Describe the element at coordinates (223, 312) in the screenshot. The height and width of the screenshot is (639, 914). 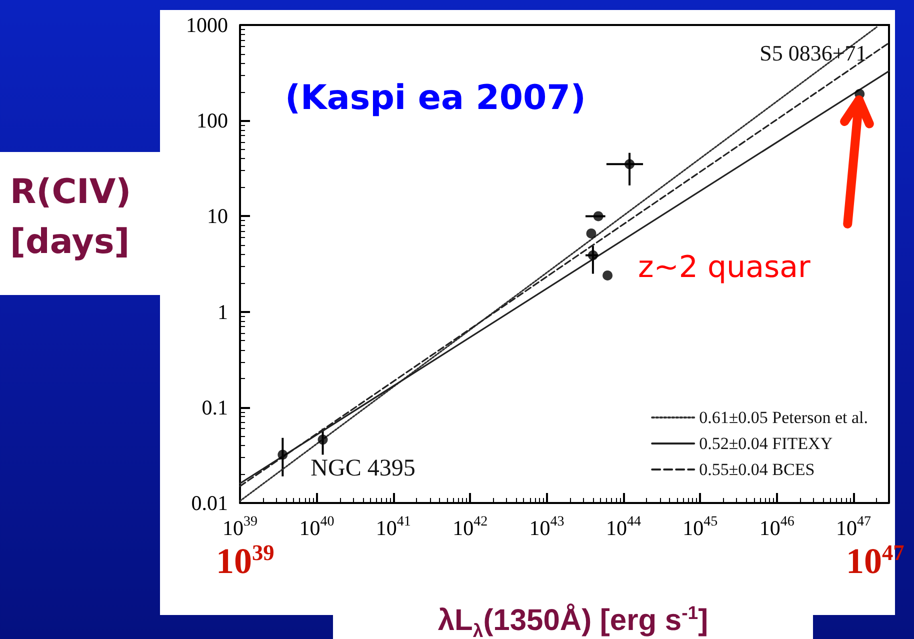
I see `y-tick-label: 1` at that location.